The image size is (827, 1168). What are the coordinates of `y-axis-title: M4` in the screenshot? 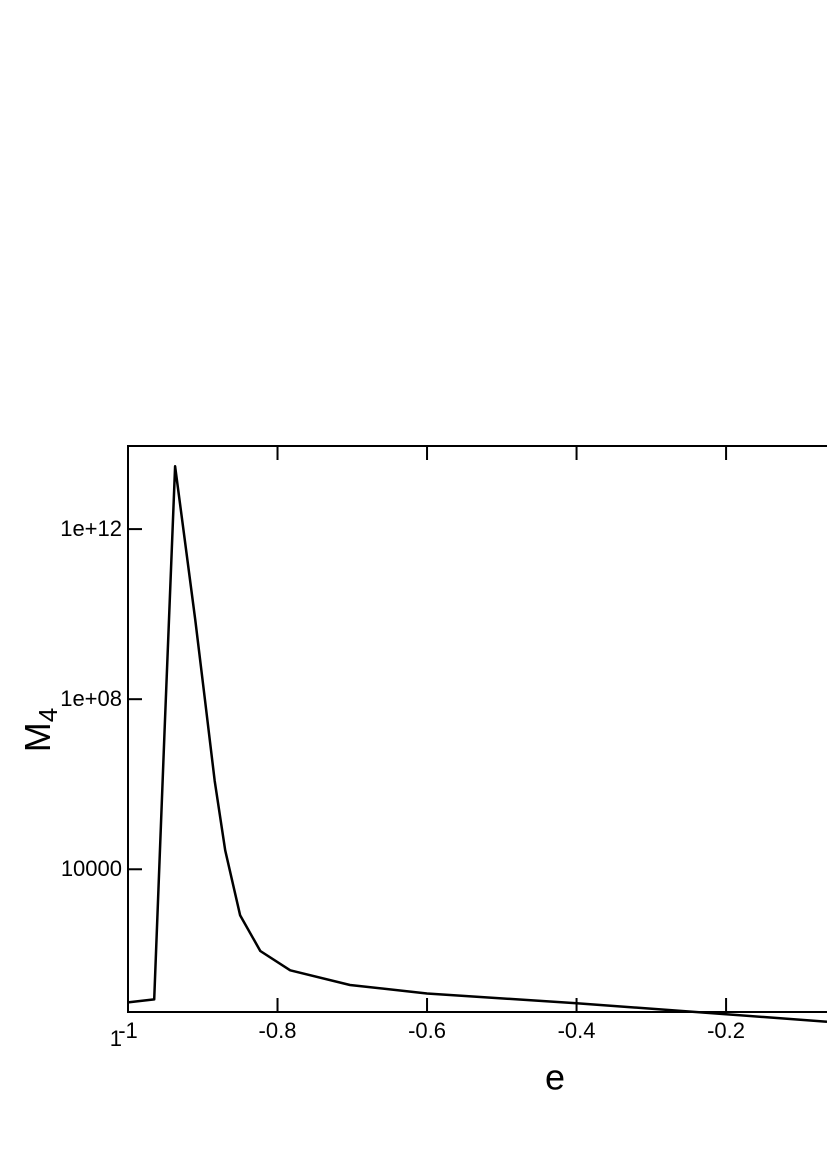 It's located at (40, 730).